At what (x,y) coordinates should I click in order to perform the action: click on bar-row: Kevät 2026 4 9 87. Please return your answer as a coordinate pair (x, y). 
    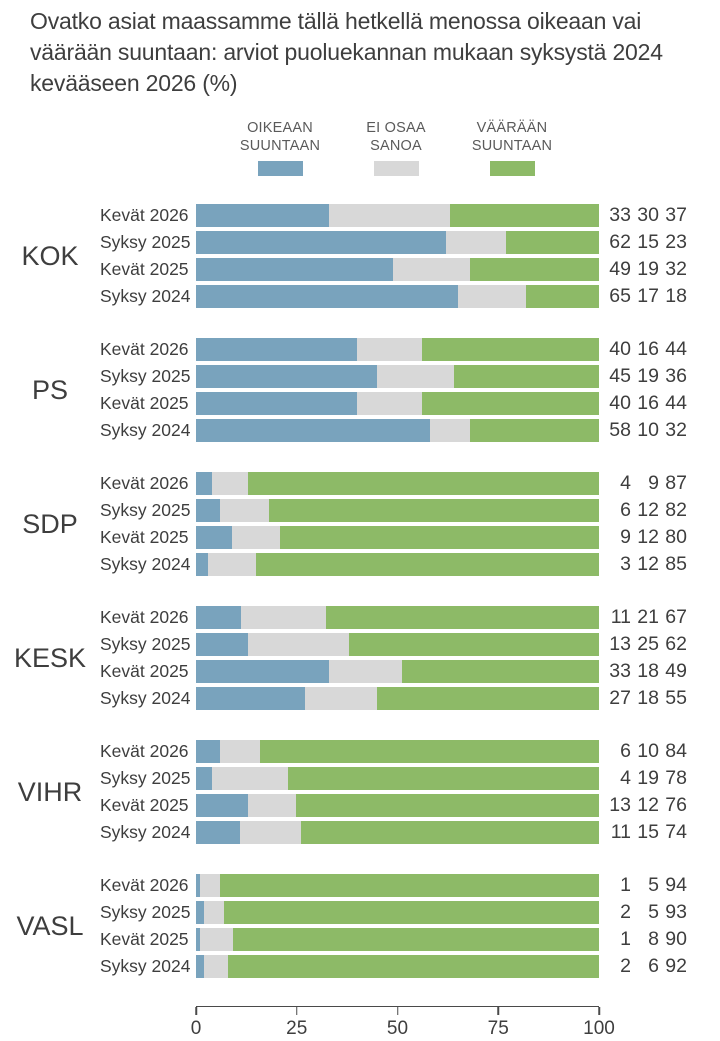
    Looking at the image, I should click on (410, 483).